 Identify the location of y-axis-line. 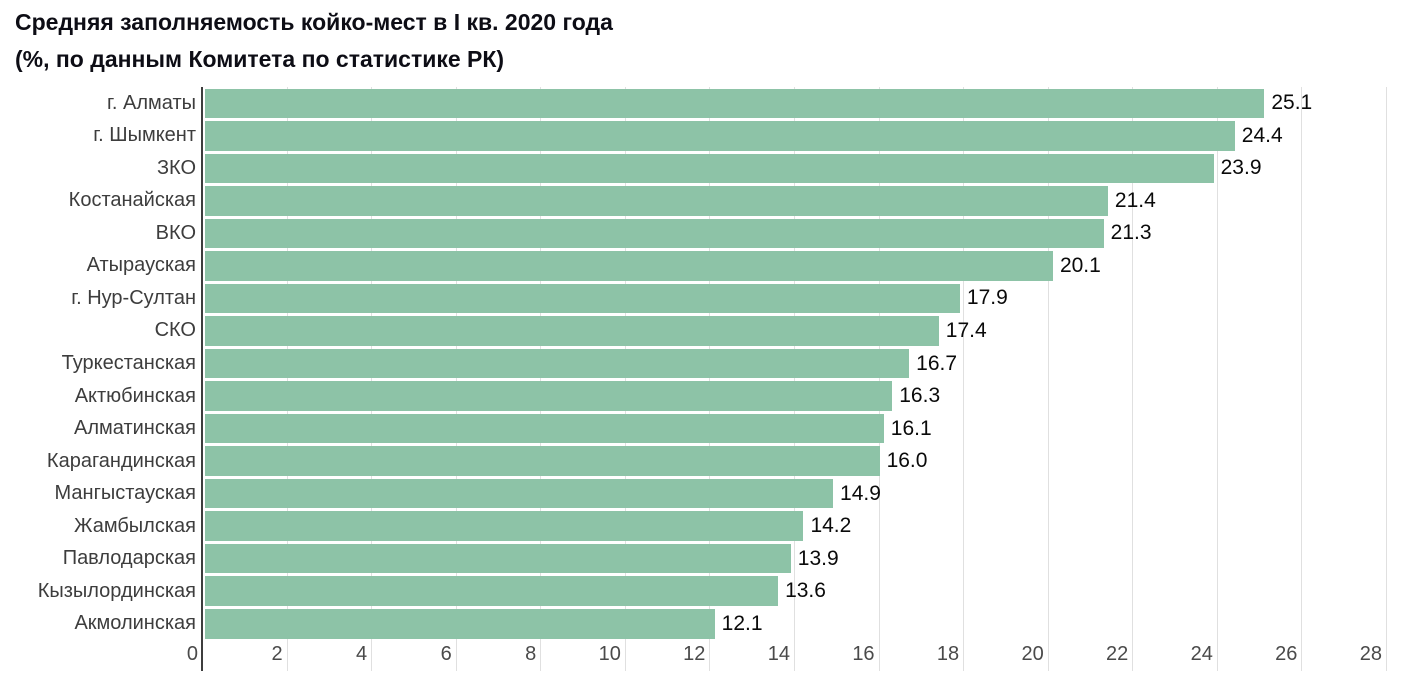
(202, 379).